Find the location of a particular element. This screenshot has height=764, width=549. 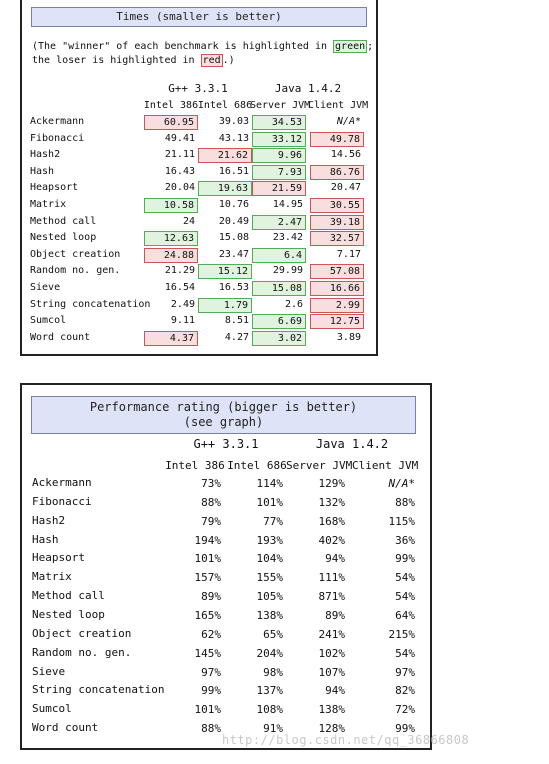

rating-cell: 137% is located at coordinates (270, 691).